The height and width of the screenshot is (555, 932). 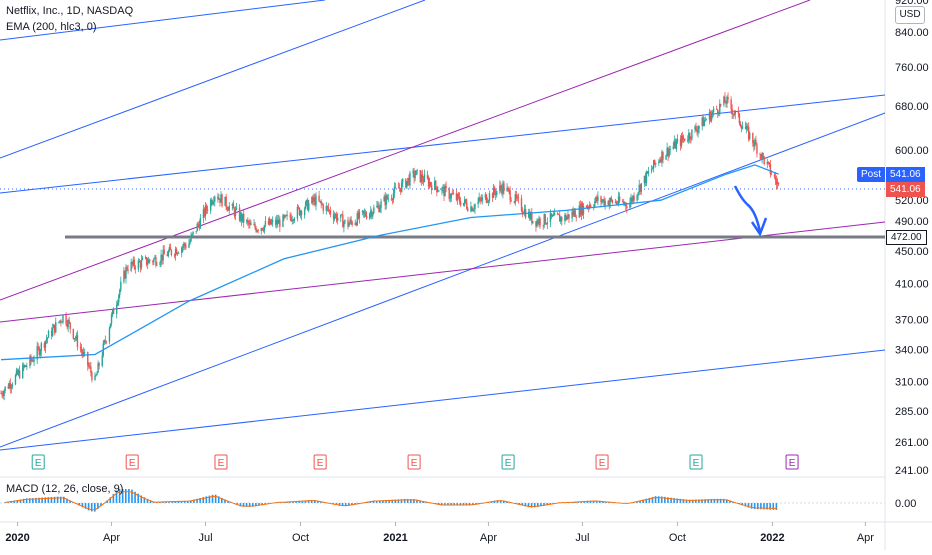 I want to click on macd-legend: MACD (12, 26, close, 9), so click(x=64, y=489).